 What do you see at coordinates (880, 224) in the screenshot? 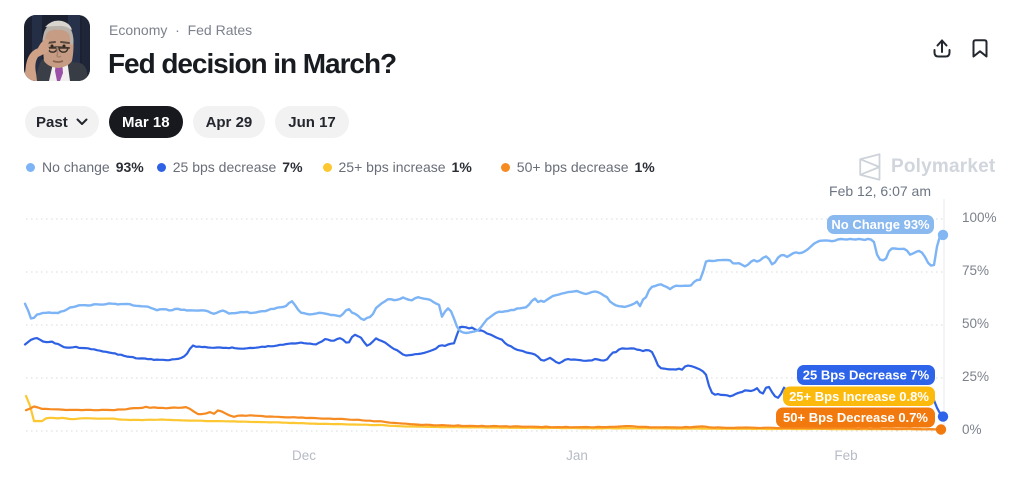
I see `svg-text: No Change 93%` at bounding box center [880, 224].